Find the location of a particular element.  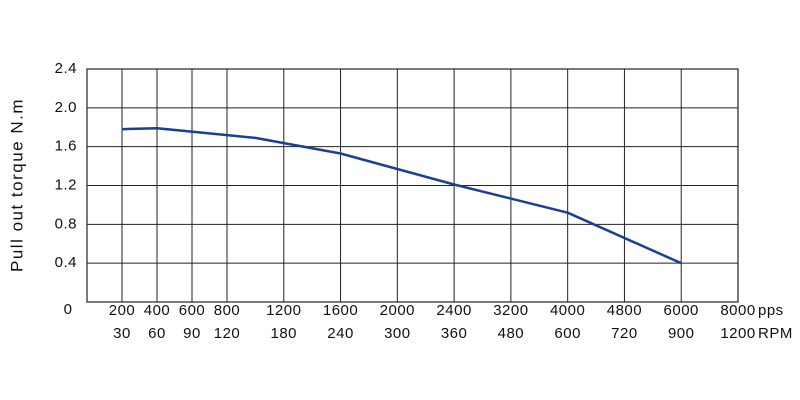

x-tick-label: 800 is located at coordinates (227, 310).